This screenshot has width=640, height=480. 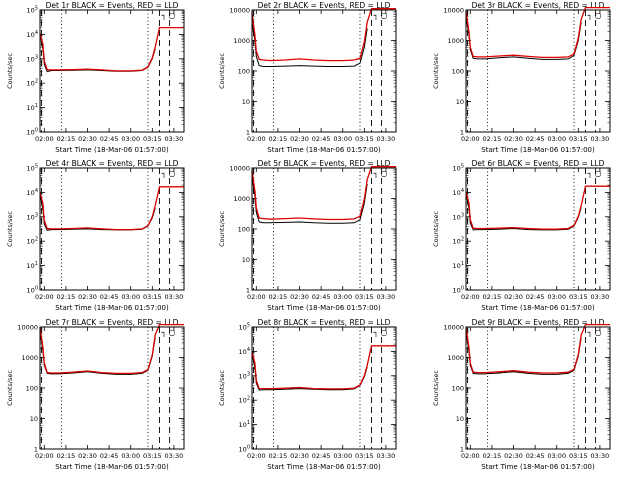 What do you see at coordinates (112, 5) in the screenshot?
I see `chart-title: Det 1r BLACK = Events, RED = LLD` at bounding box center [112, 5].